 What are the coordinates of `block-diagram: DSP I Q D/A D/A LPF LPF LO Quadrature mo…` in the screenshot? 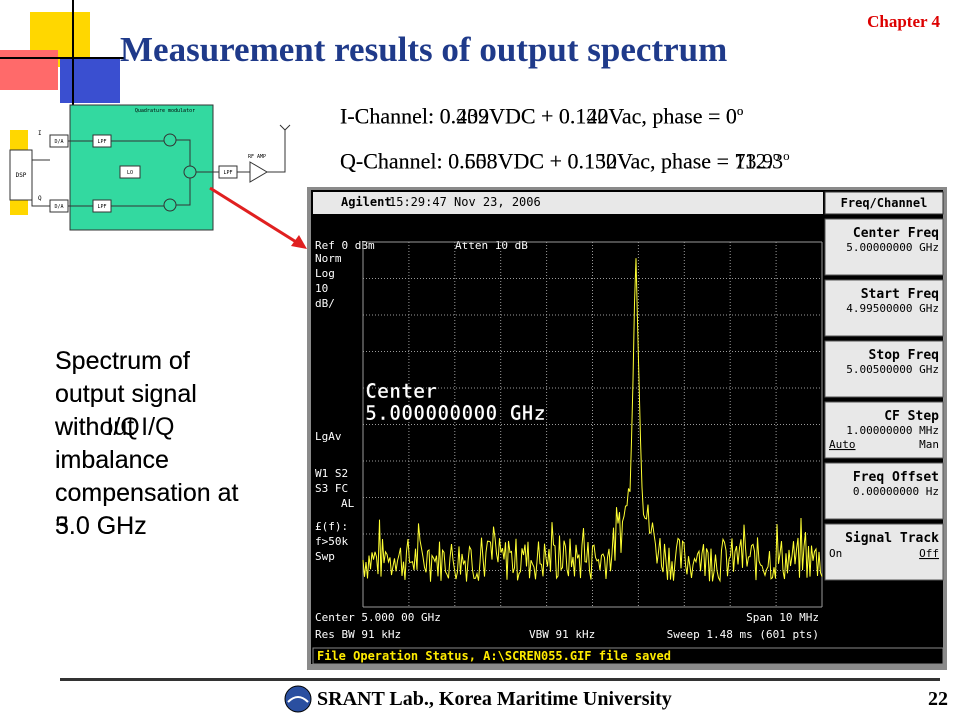 It's located at (150, 167).